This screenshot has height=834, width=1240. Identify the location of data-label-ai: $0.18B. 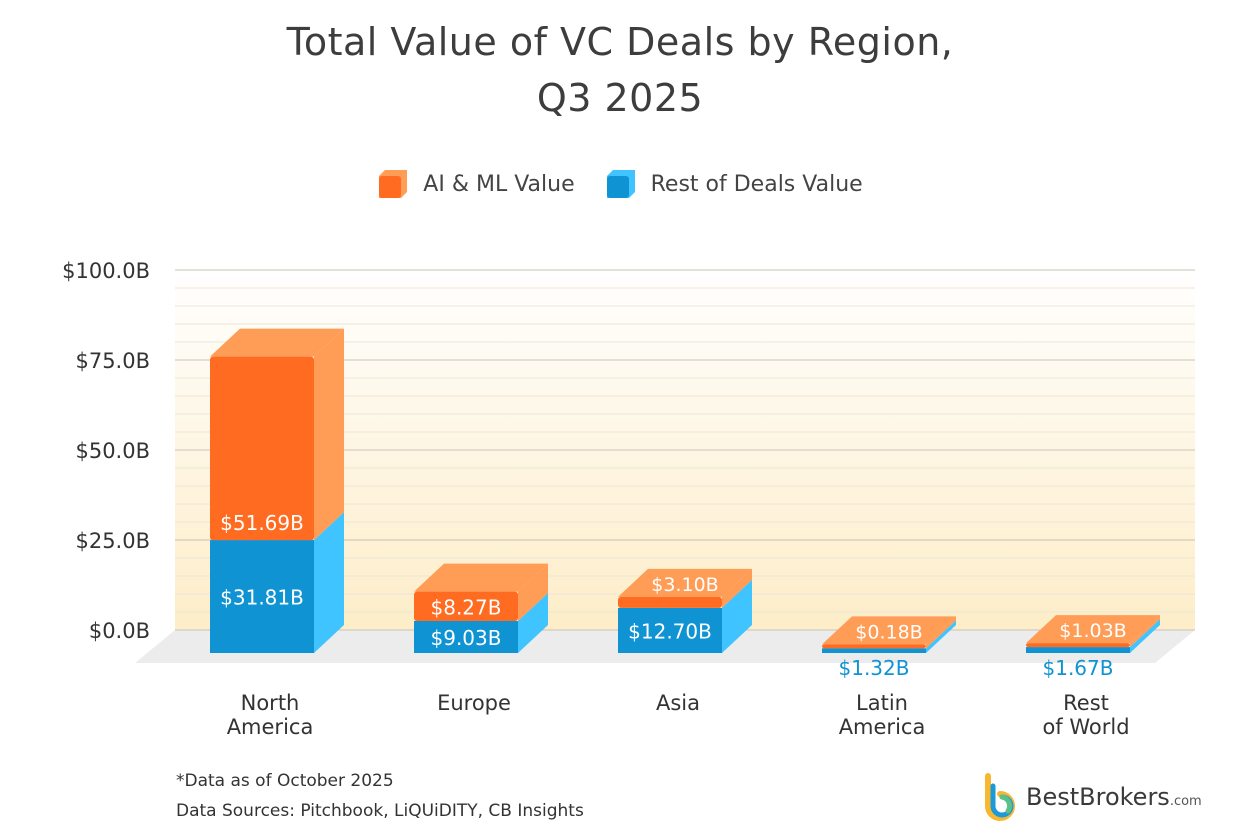
(888, 632).